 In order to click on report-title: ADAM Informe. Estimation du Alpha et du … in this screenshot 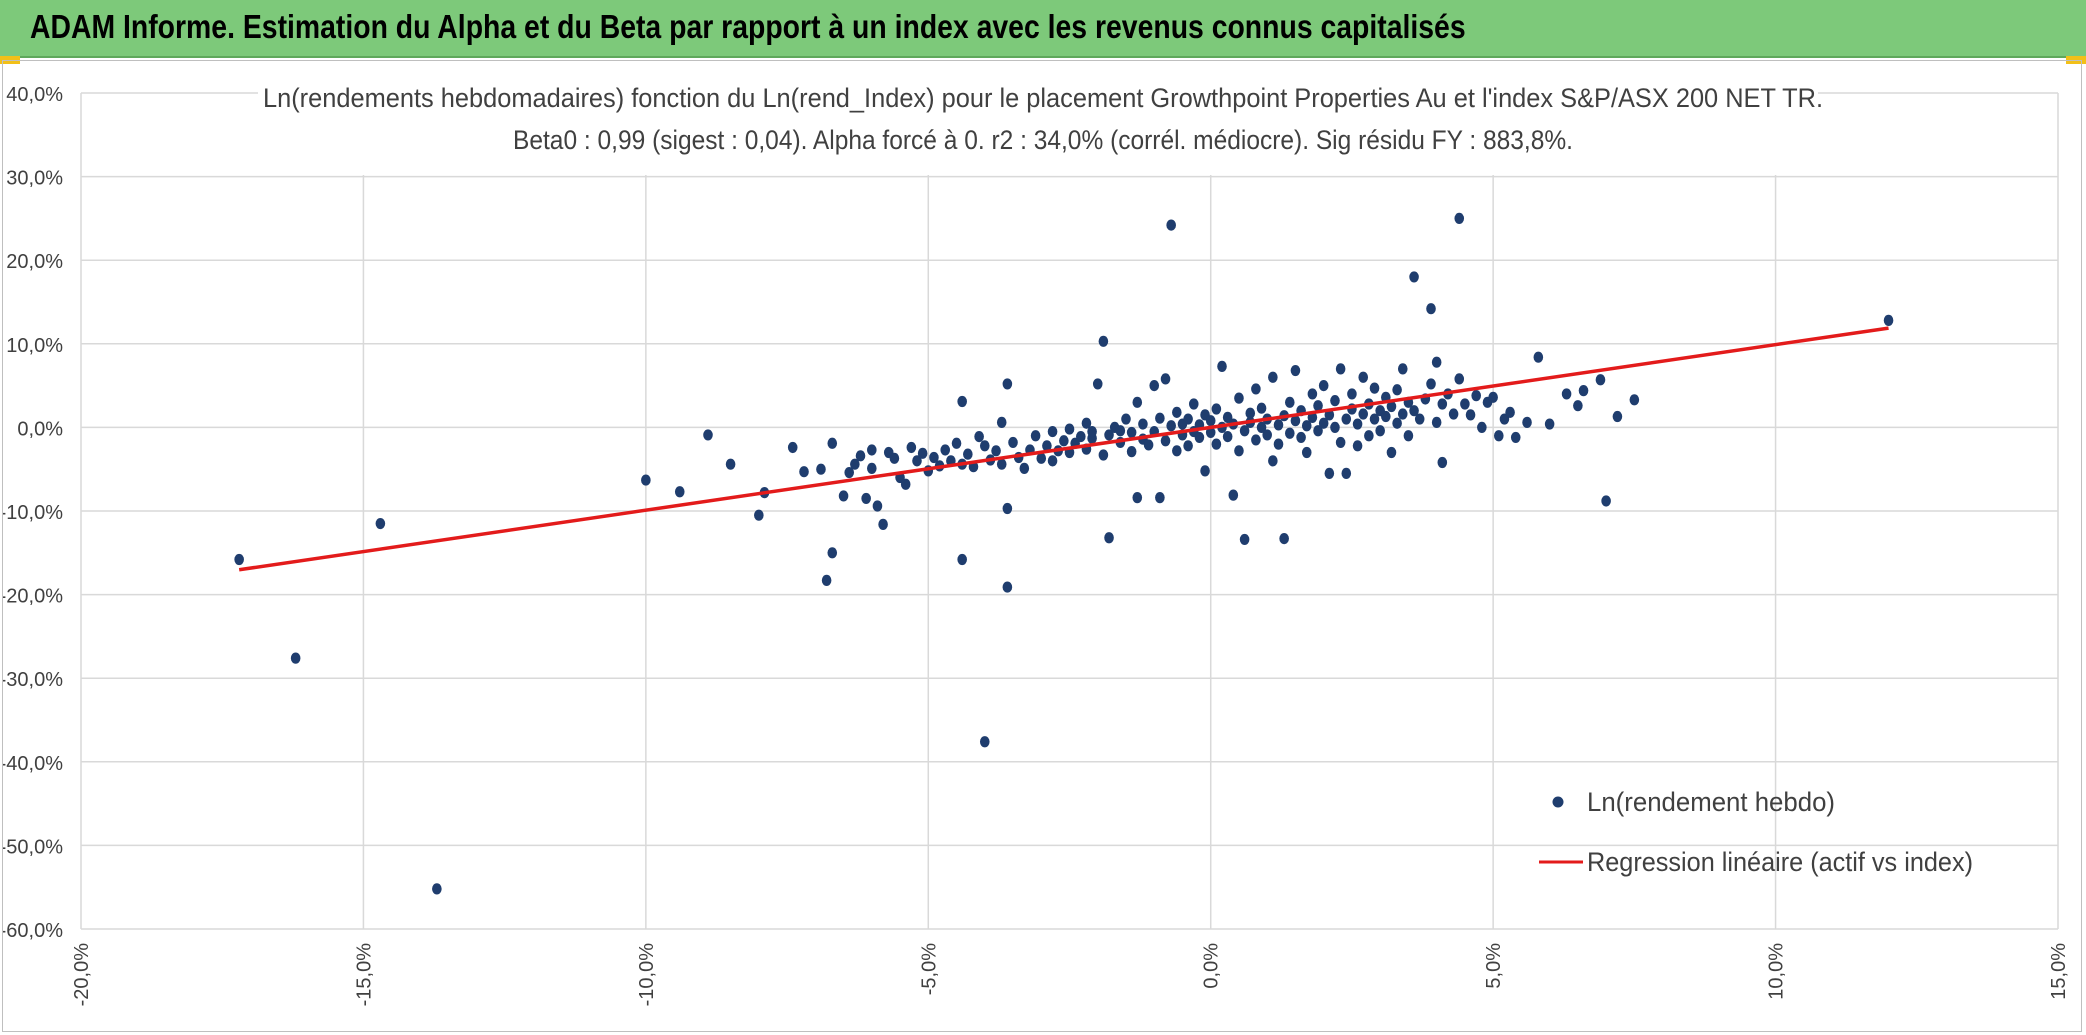, I will do `click(748, 26)`.